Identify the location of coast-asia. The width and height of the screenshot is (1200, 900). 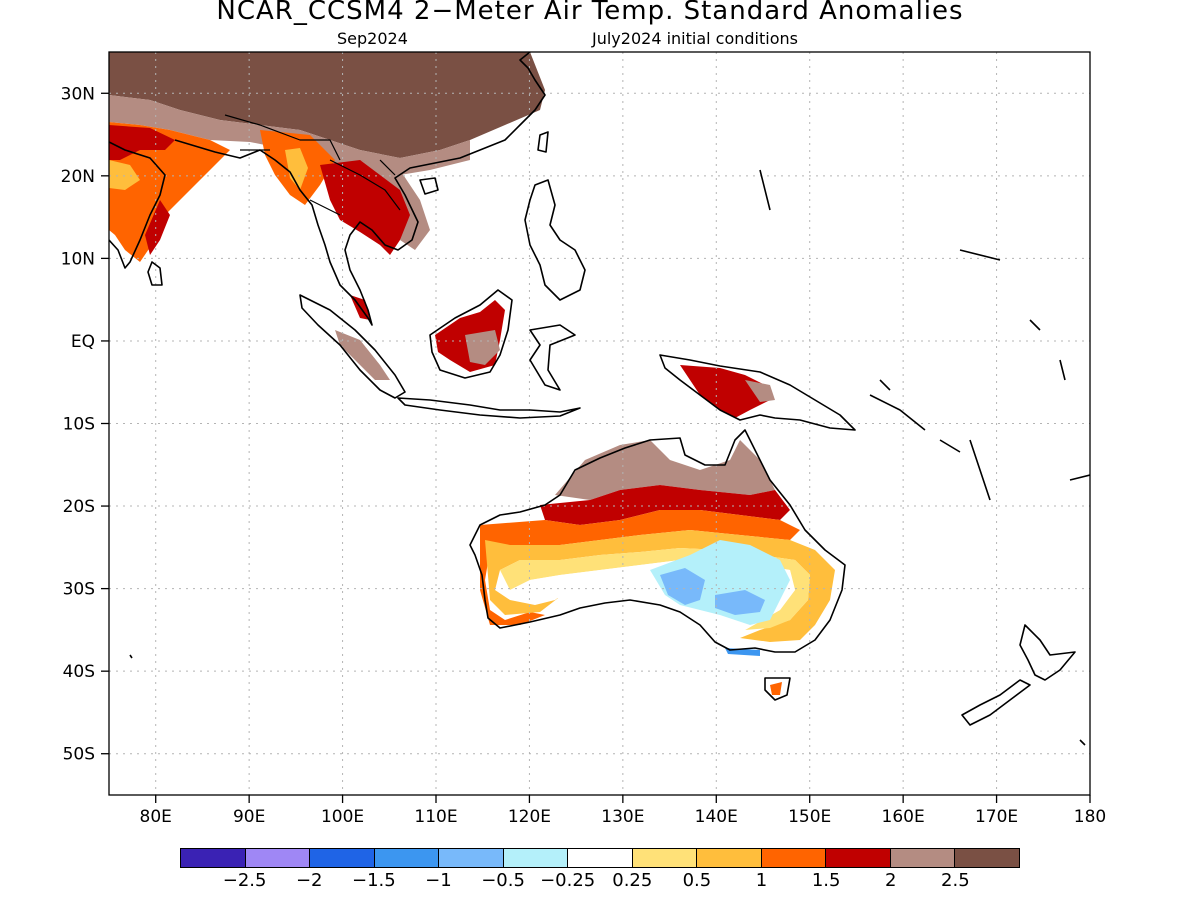
(327, 189).